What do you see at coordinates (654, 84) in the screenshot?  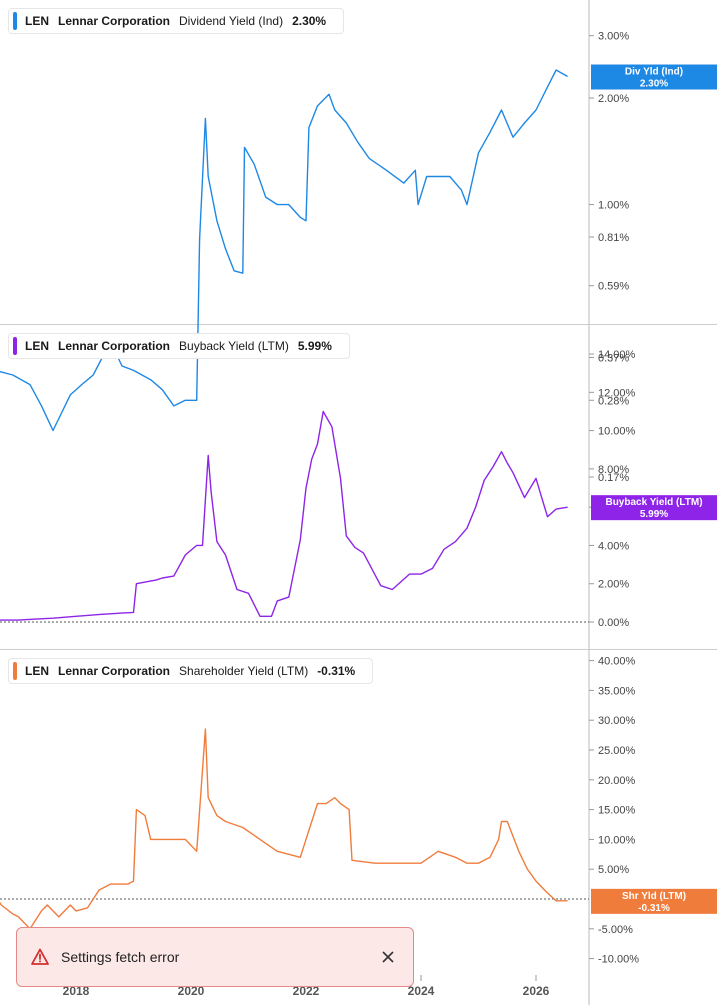 I see `tag-value: 2.30%` at bounding box center [654, 84].